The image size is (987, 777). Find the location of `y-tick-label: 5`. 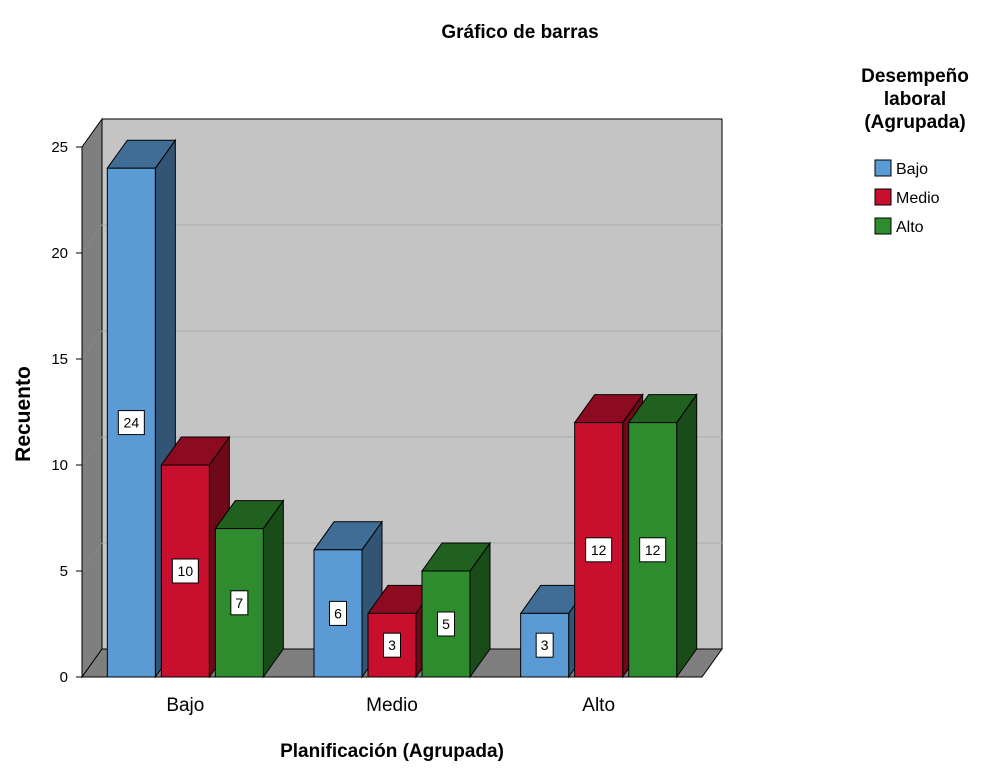

y-tick-label: 5 is located at coordinates (64, 571).